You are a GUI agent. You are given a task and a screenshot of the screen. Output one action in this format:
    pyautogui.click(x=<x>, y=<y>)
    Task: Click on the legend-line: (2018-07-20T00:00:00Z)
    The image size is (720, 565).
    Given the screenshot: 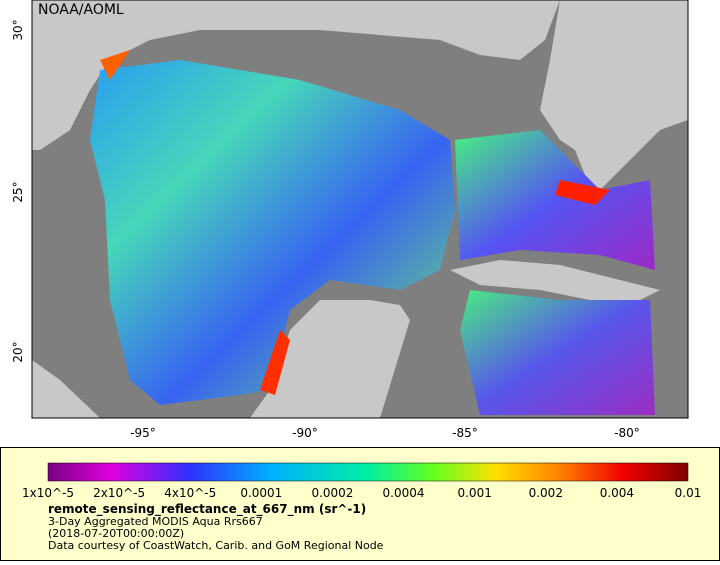 What is the action you would take?
    pyautogui.click(x=116, y=533)
    